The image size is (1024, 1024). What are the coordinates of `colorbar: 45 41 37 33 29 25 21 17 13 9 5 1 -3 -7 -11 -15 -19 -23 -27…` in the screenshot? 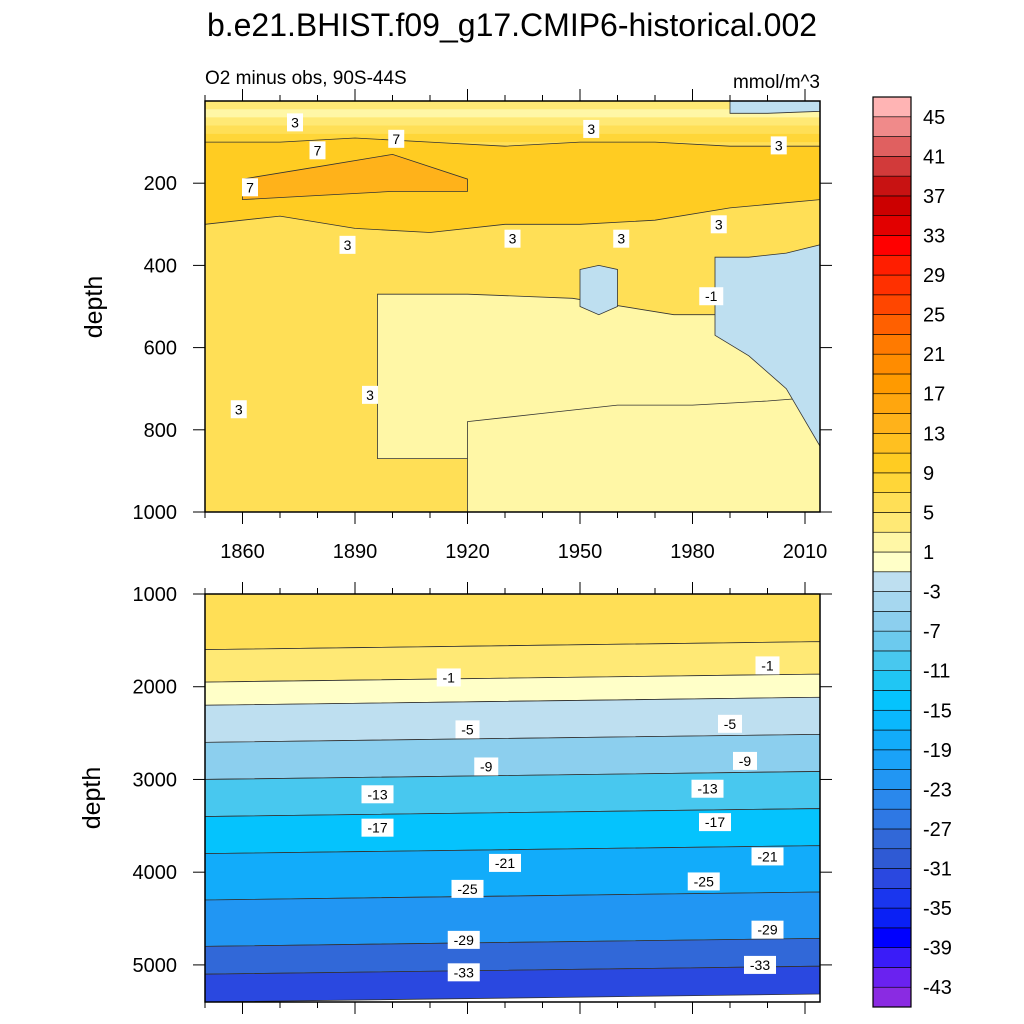 It's located at (912, 552).